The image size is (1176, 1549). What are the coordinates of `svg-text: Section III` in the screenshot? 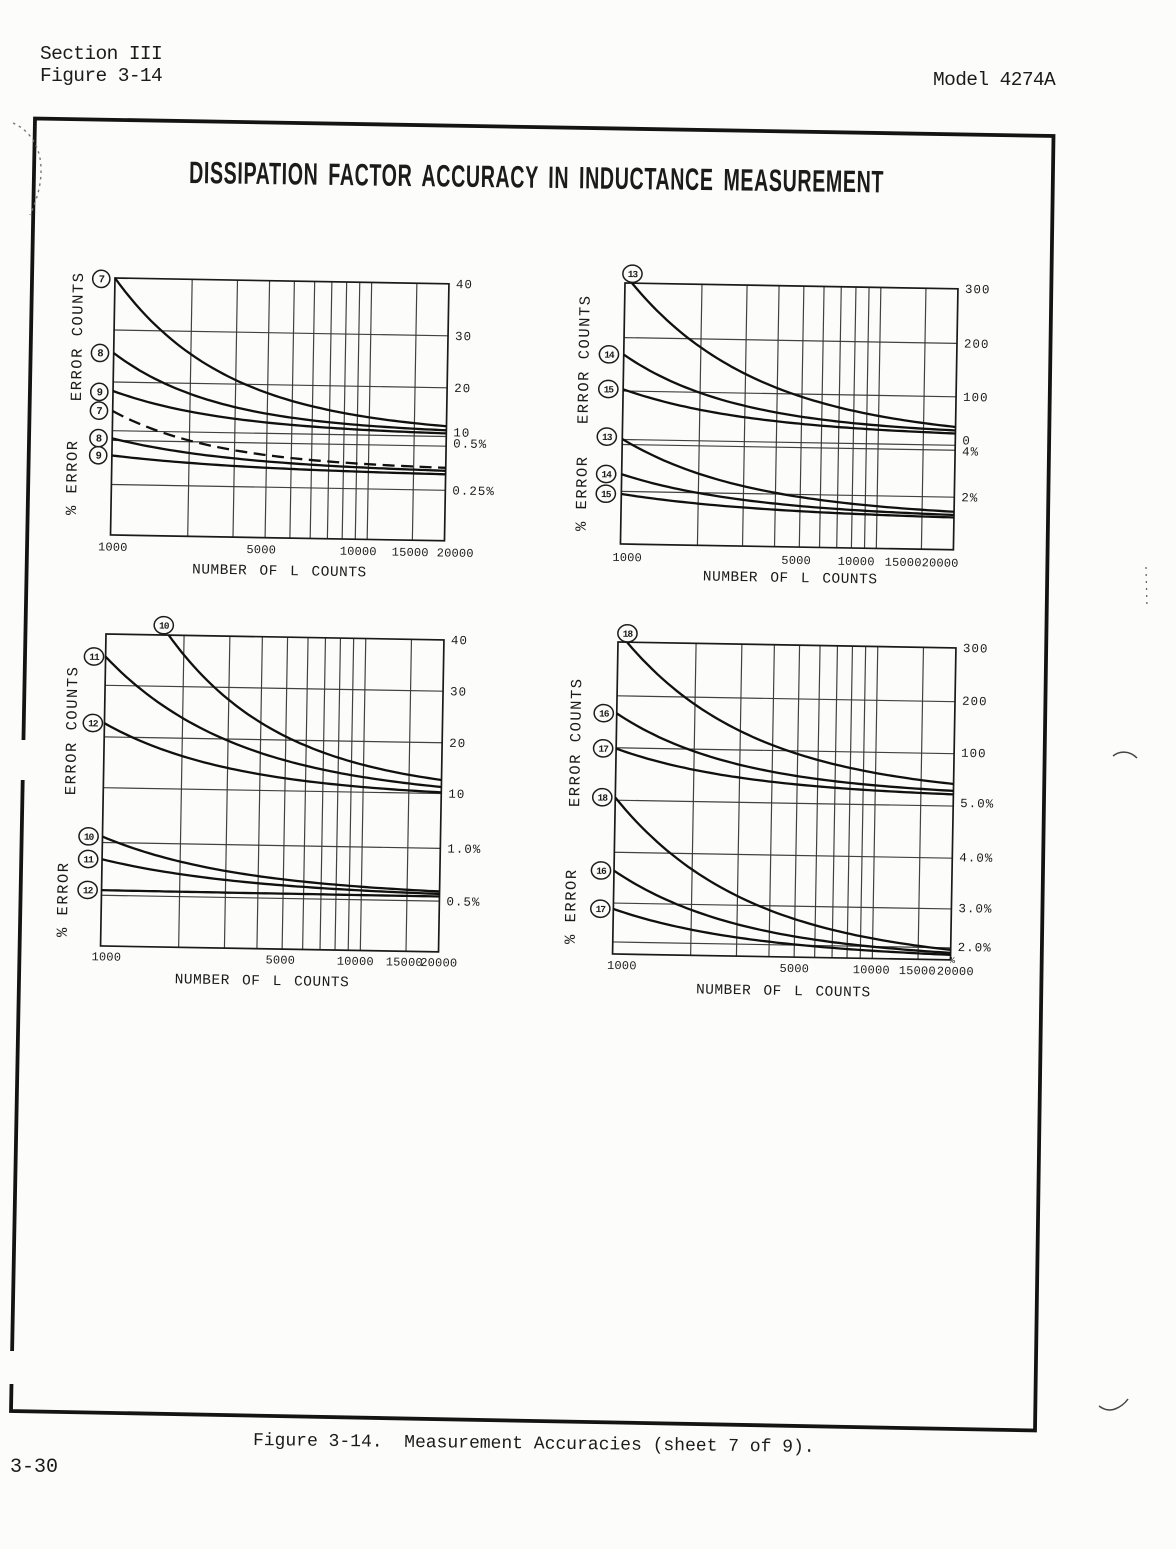 It's located at (101, 54).